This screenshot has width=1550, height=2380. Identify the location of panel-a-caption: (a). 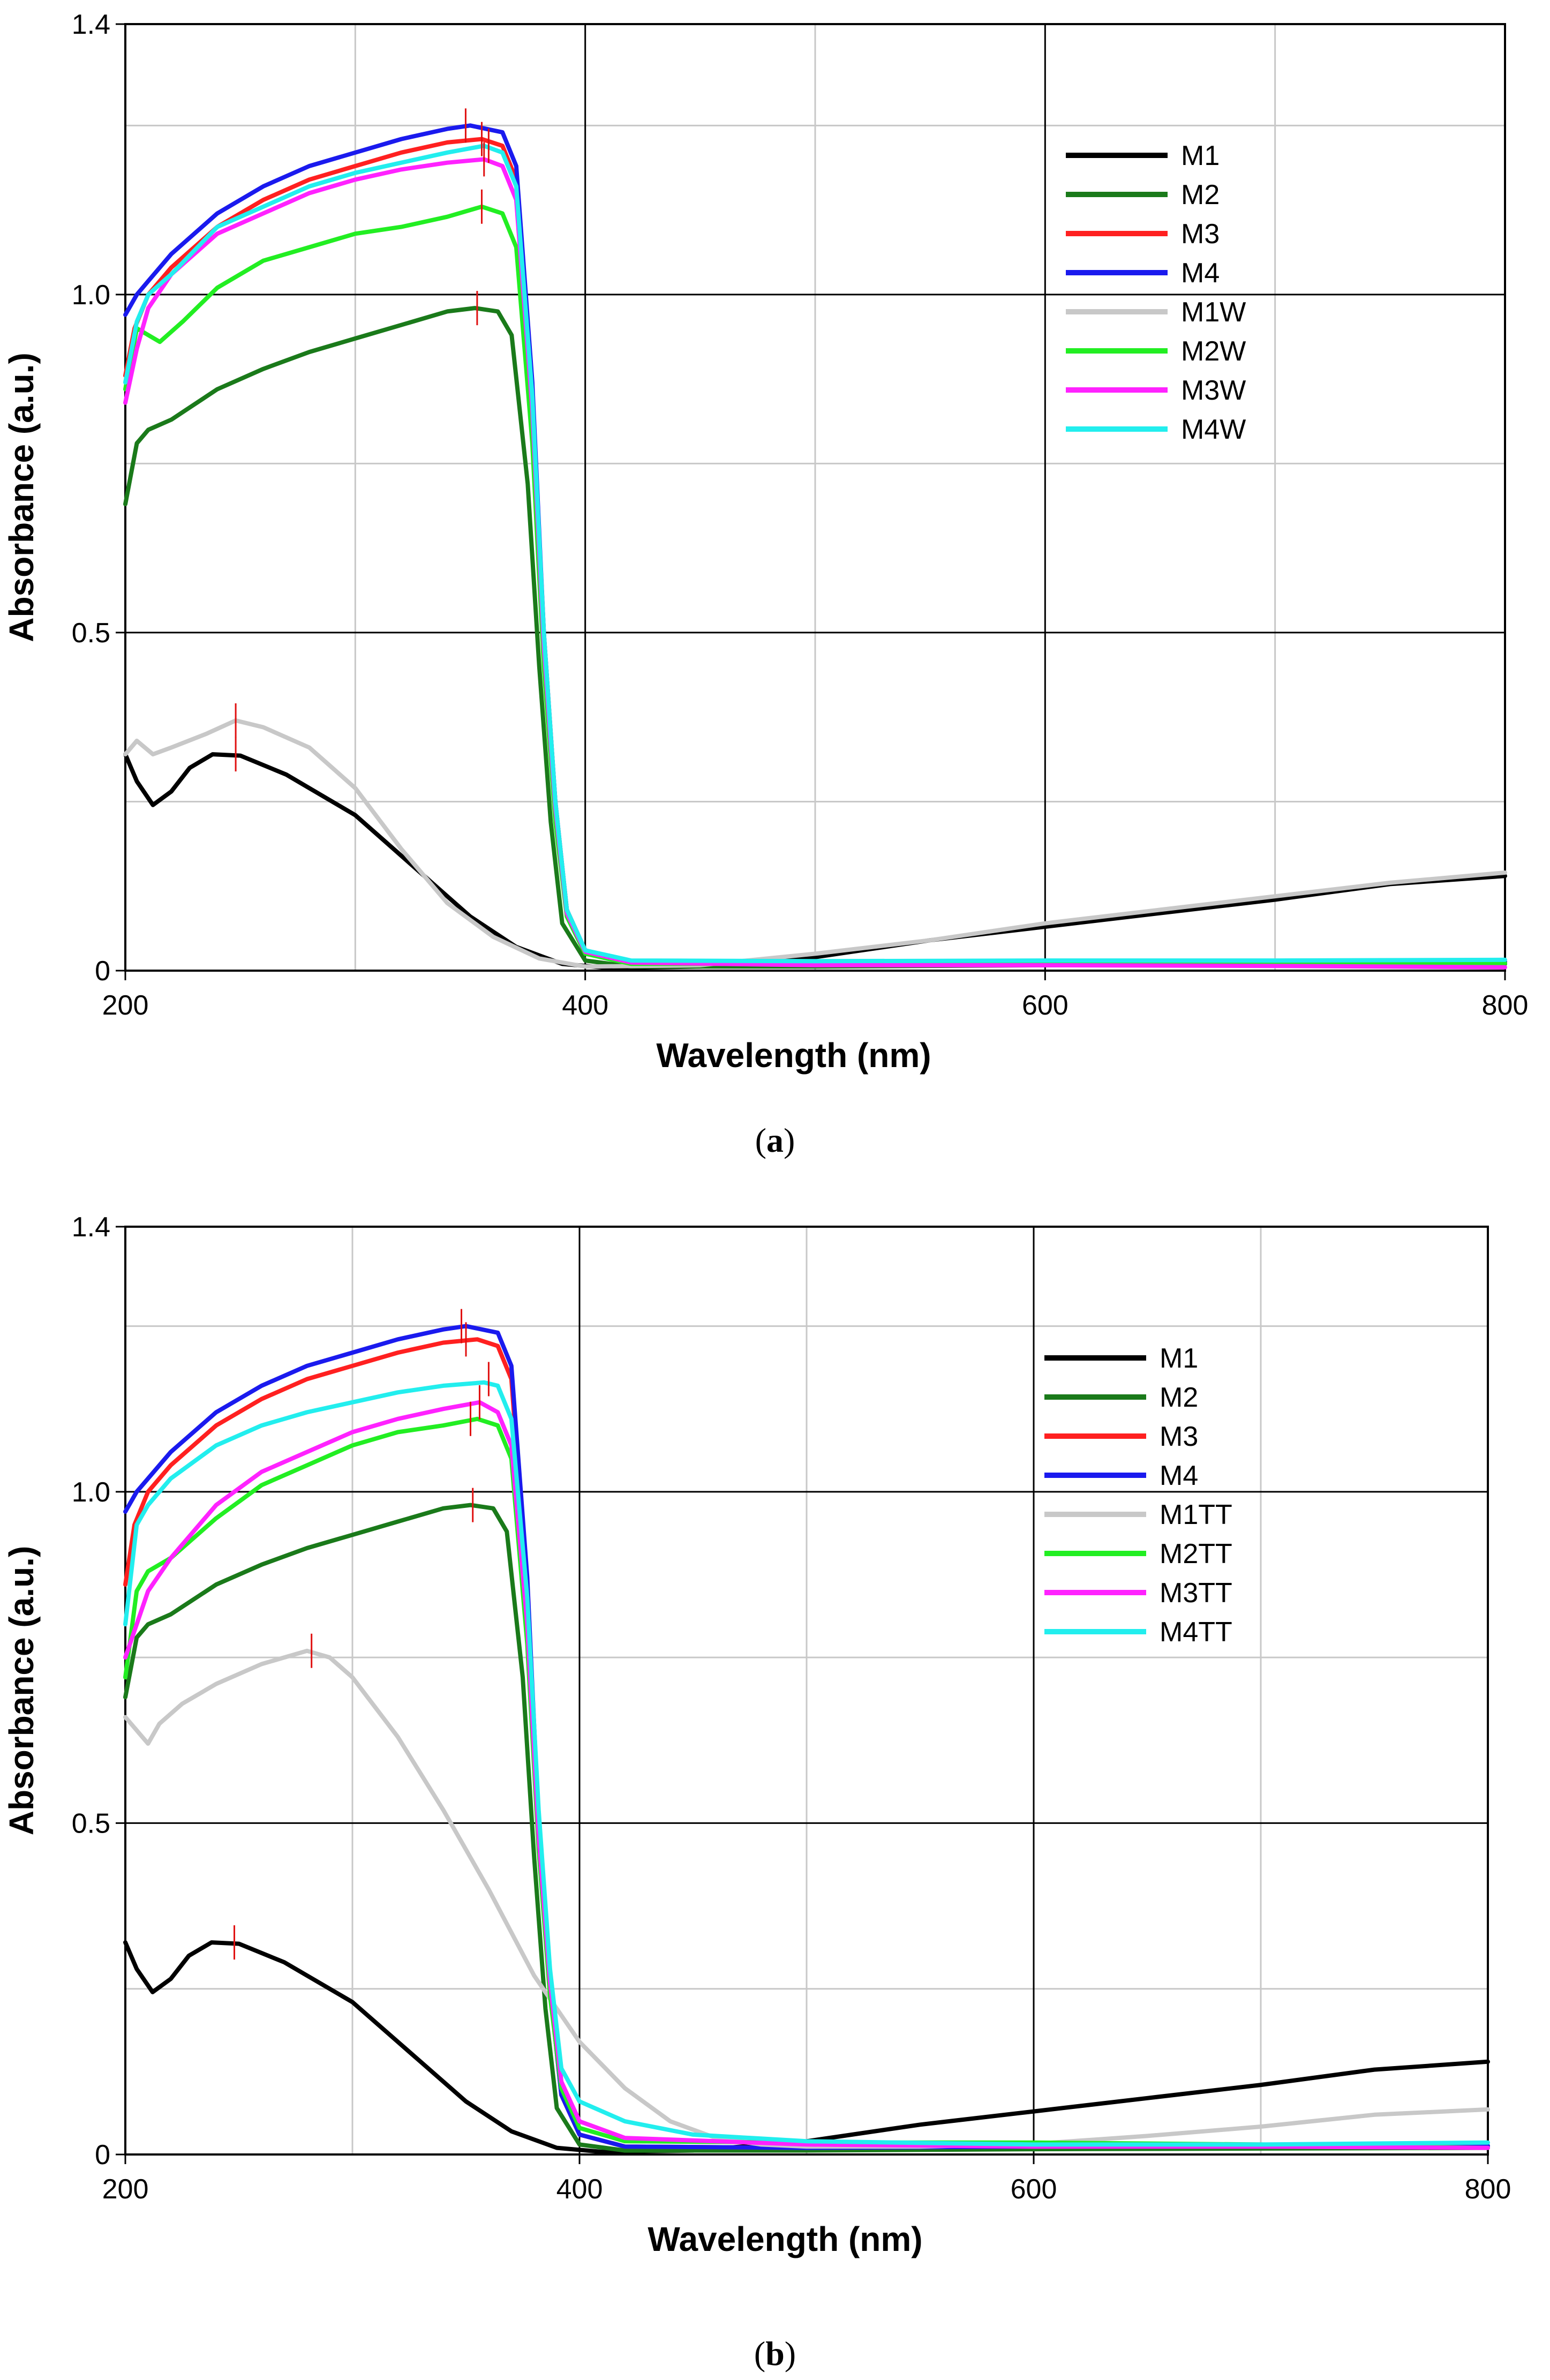
(775, 1140).